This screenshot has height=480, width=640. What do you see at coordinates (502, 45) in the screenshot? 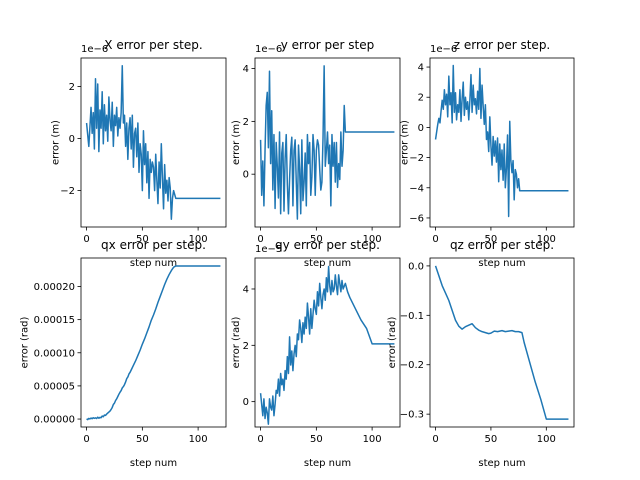
I see `subplot-title: z error per step.` at bounding box center [502, 45].